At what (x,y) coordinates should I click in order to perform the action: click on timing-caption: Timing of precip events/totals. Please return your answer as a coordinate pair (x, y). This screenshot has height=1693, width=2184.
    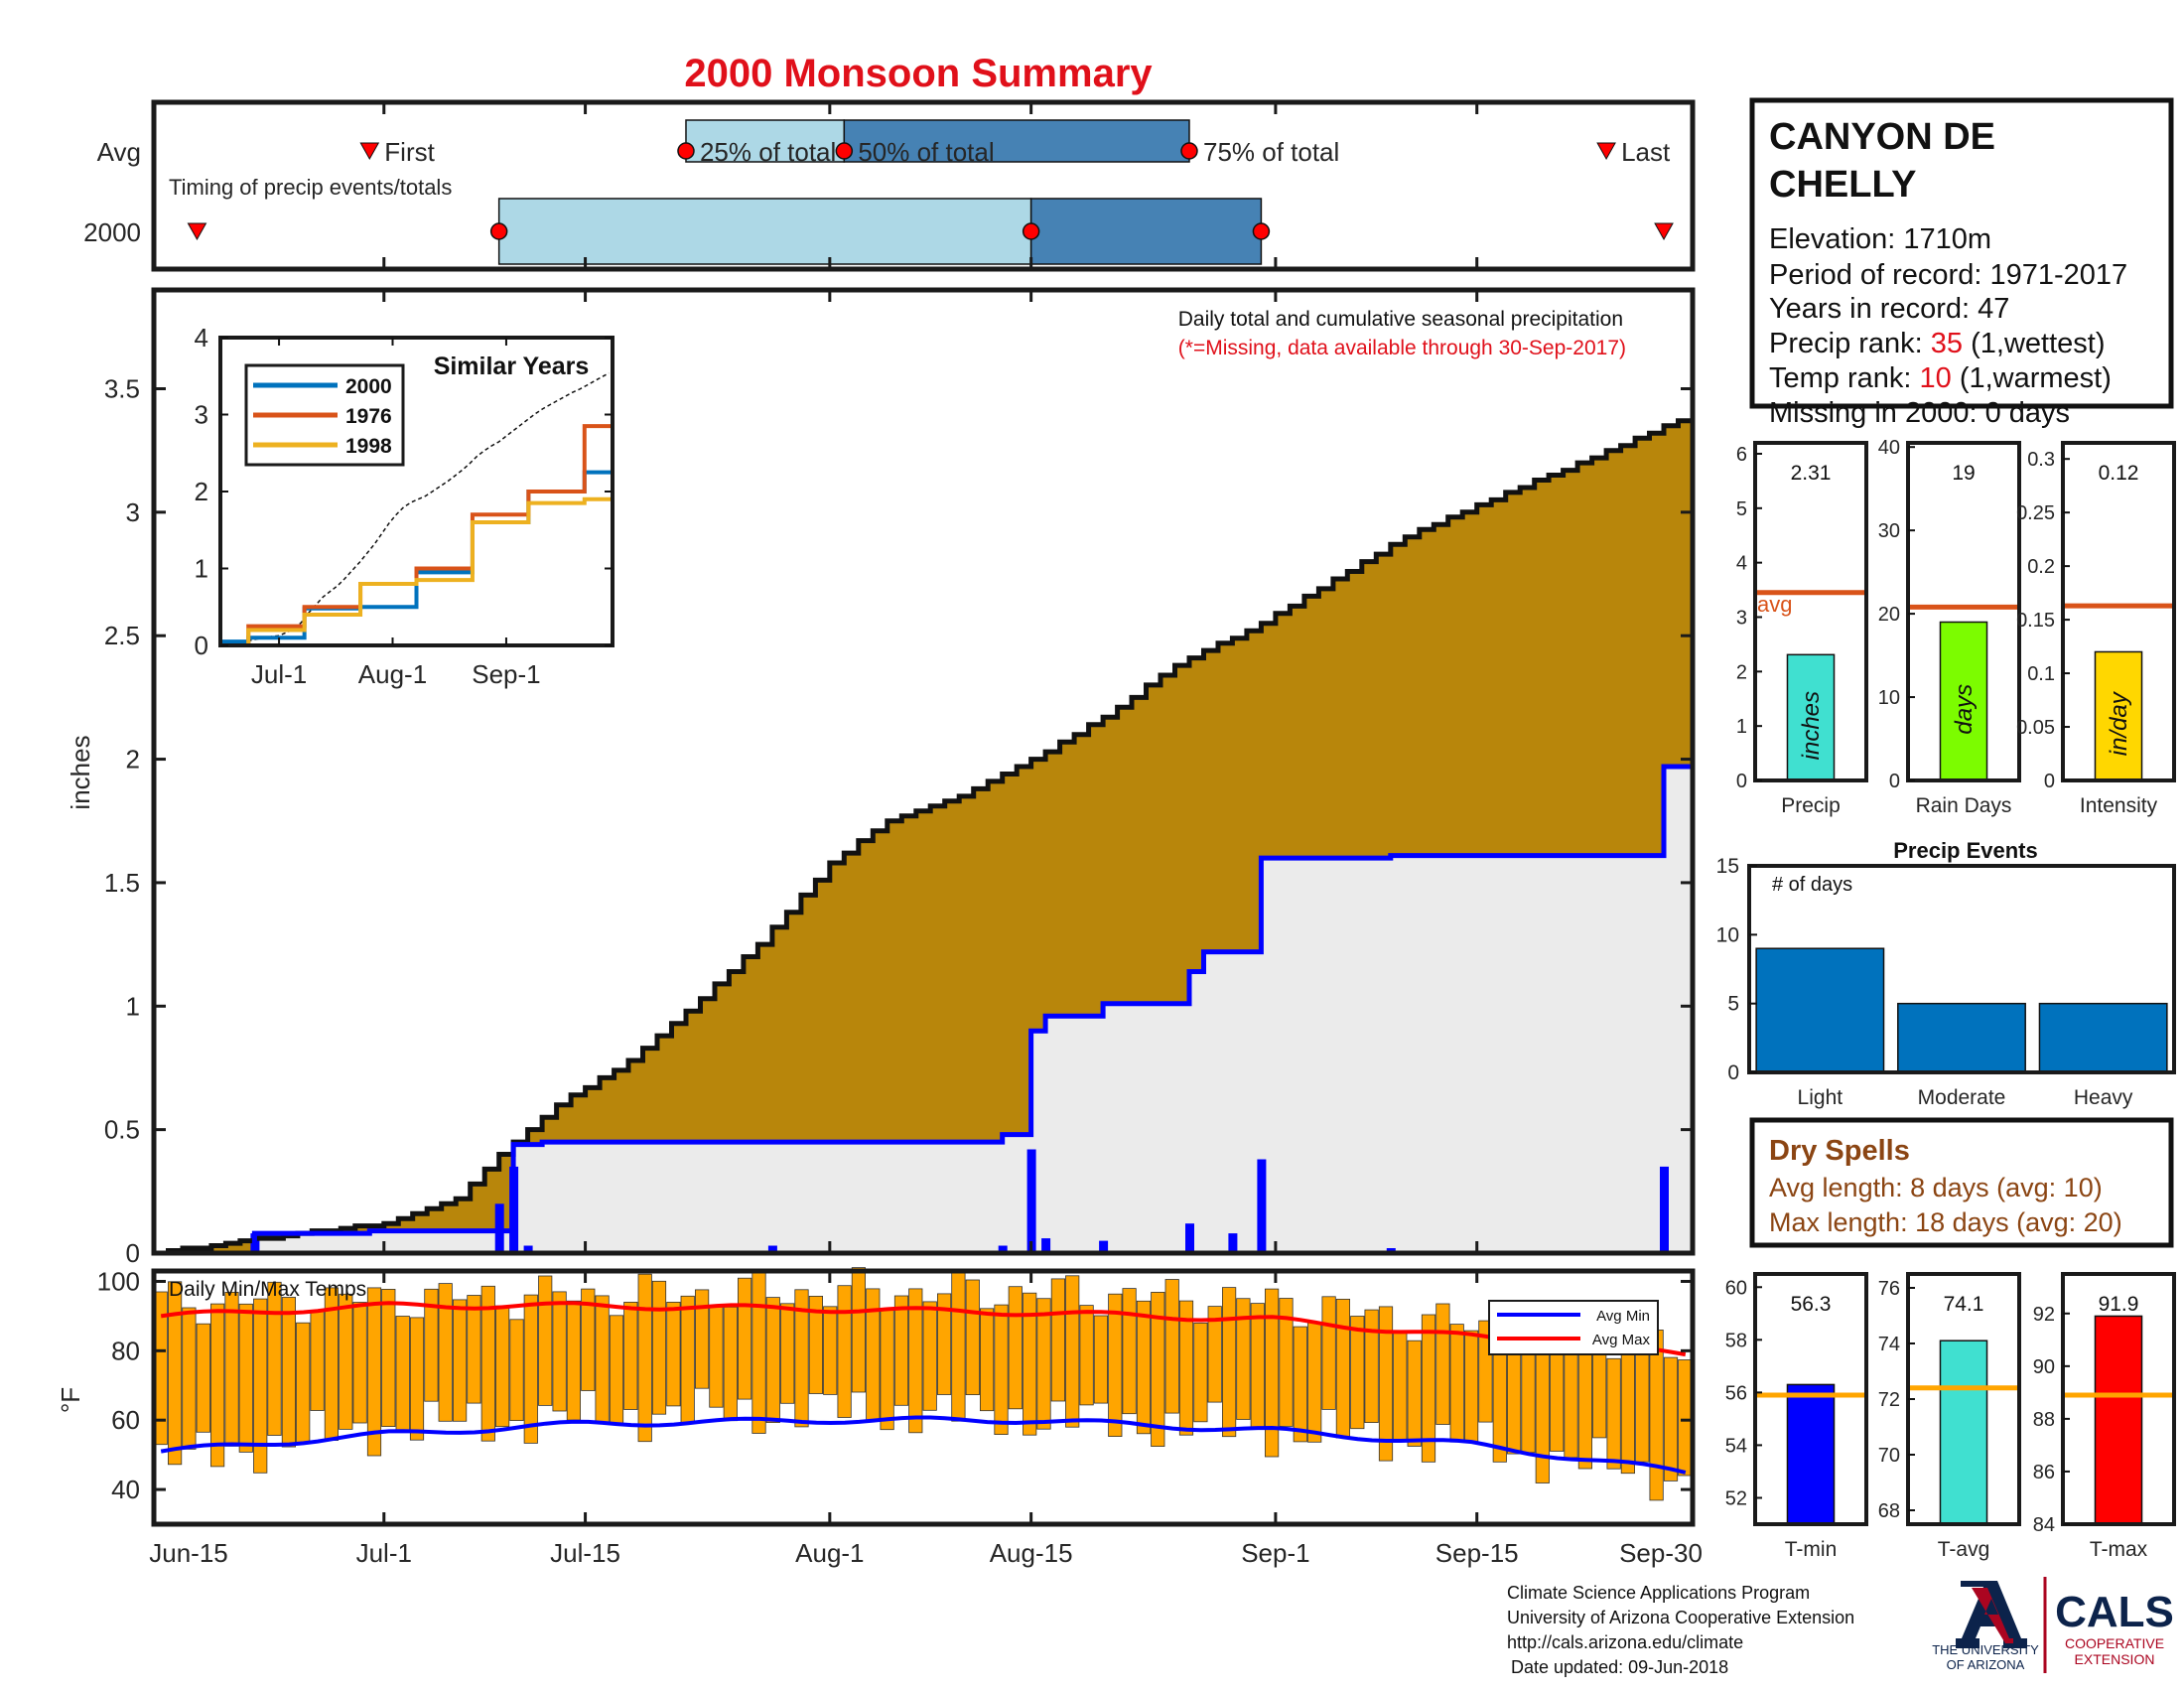
    Looking at the image, I should click on (310, 188).